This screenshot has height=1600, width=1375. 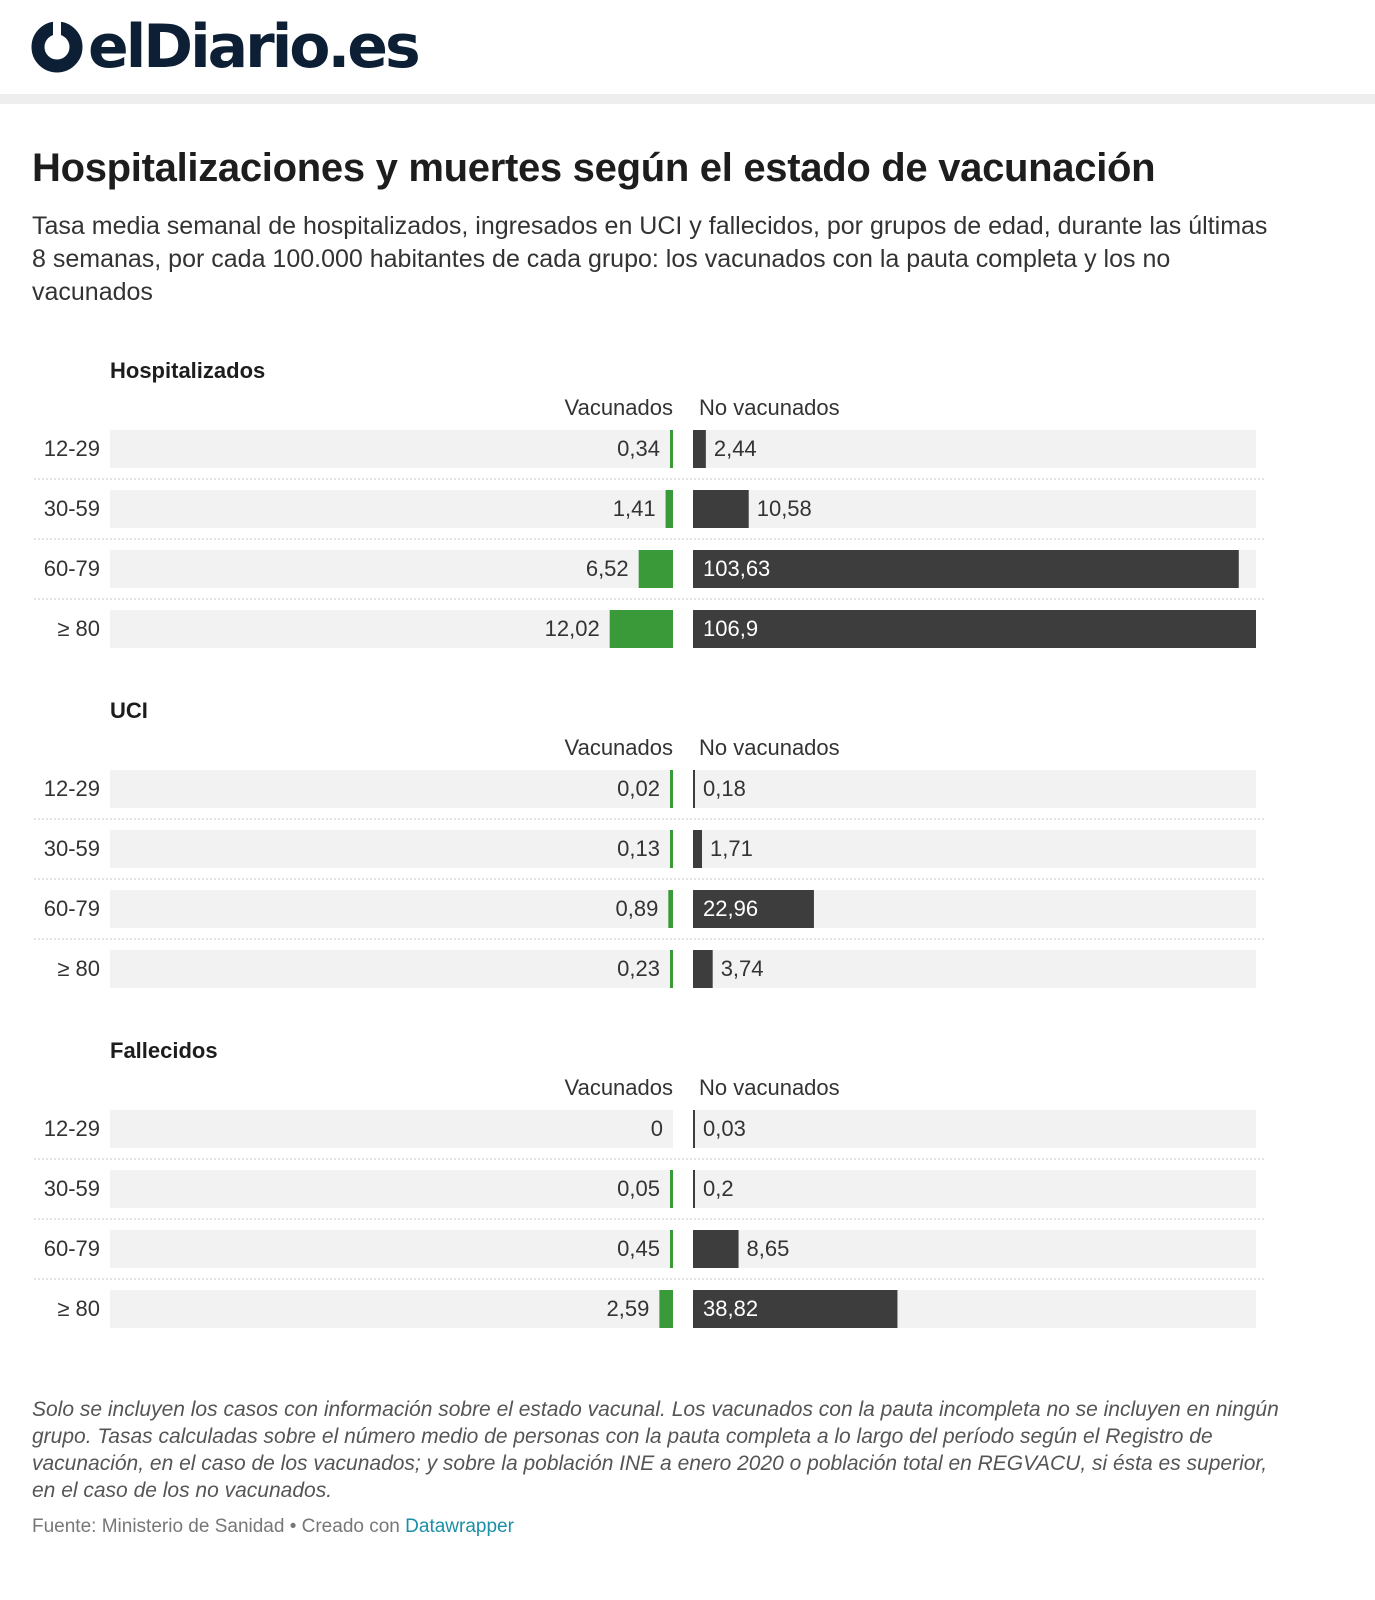 I want to click on data-label-vacunados: 6,52, so click(x=607, y=568).